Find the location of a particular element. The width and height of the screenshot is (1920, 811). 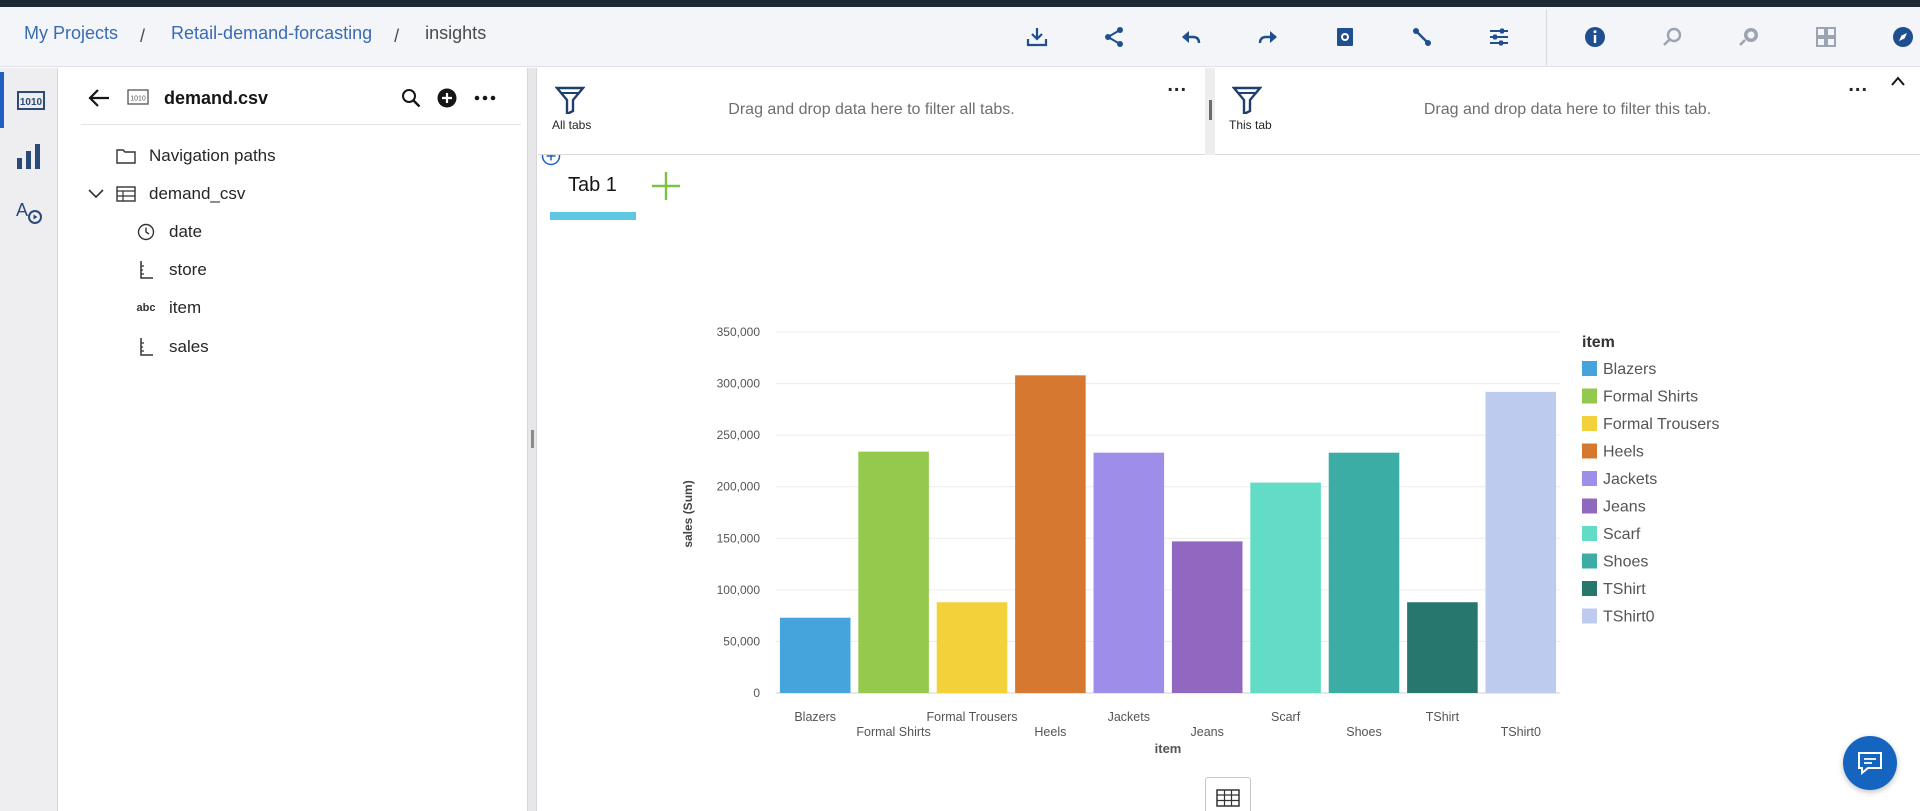

y-tick-label: 250,000 is located at coordinates (739, 435).